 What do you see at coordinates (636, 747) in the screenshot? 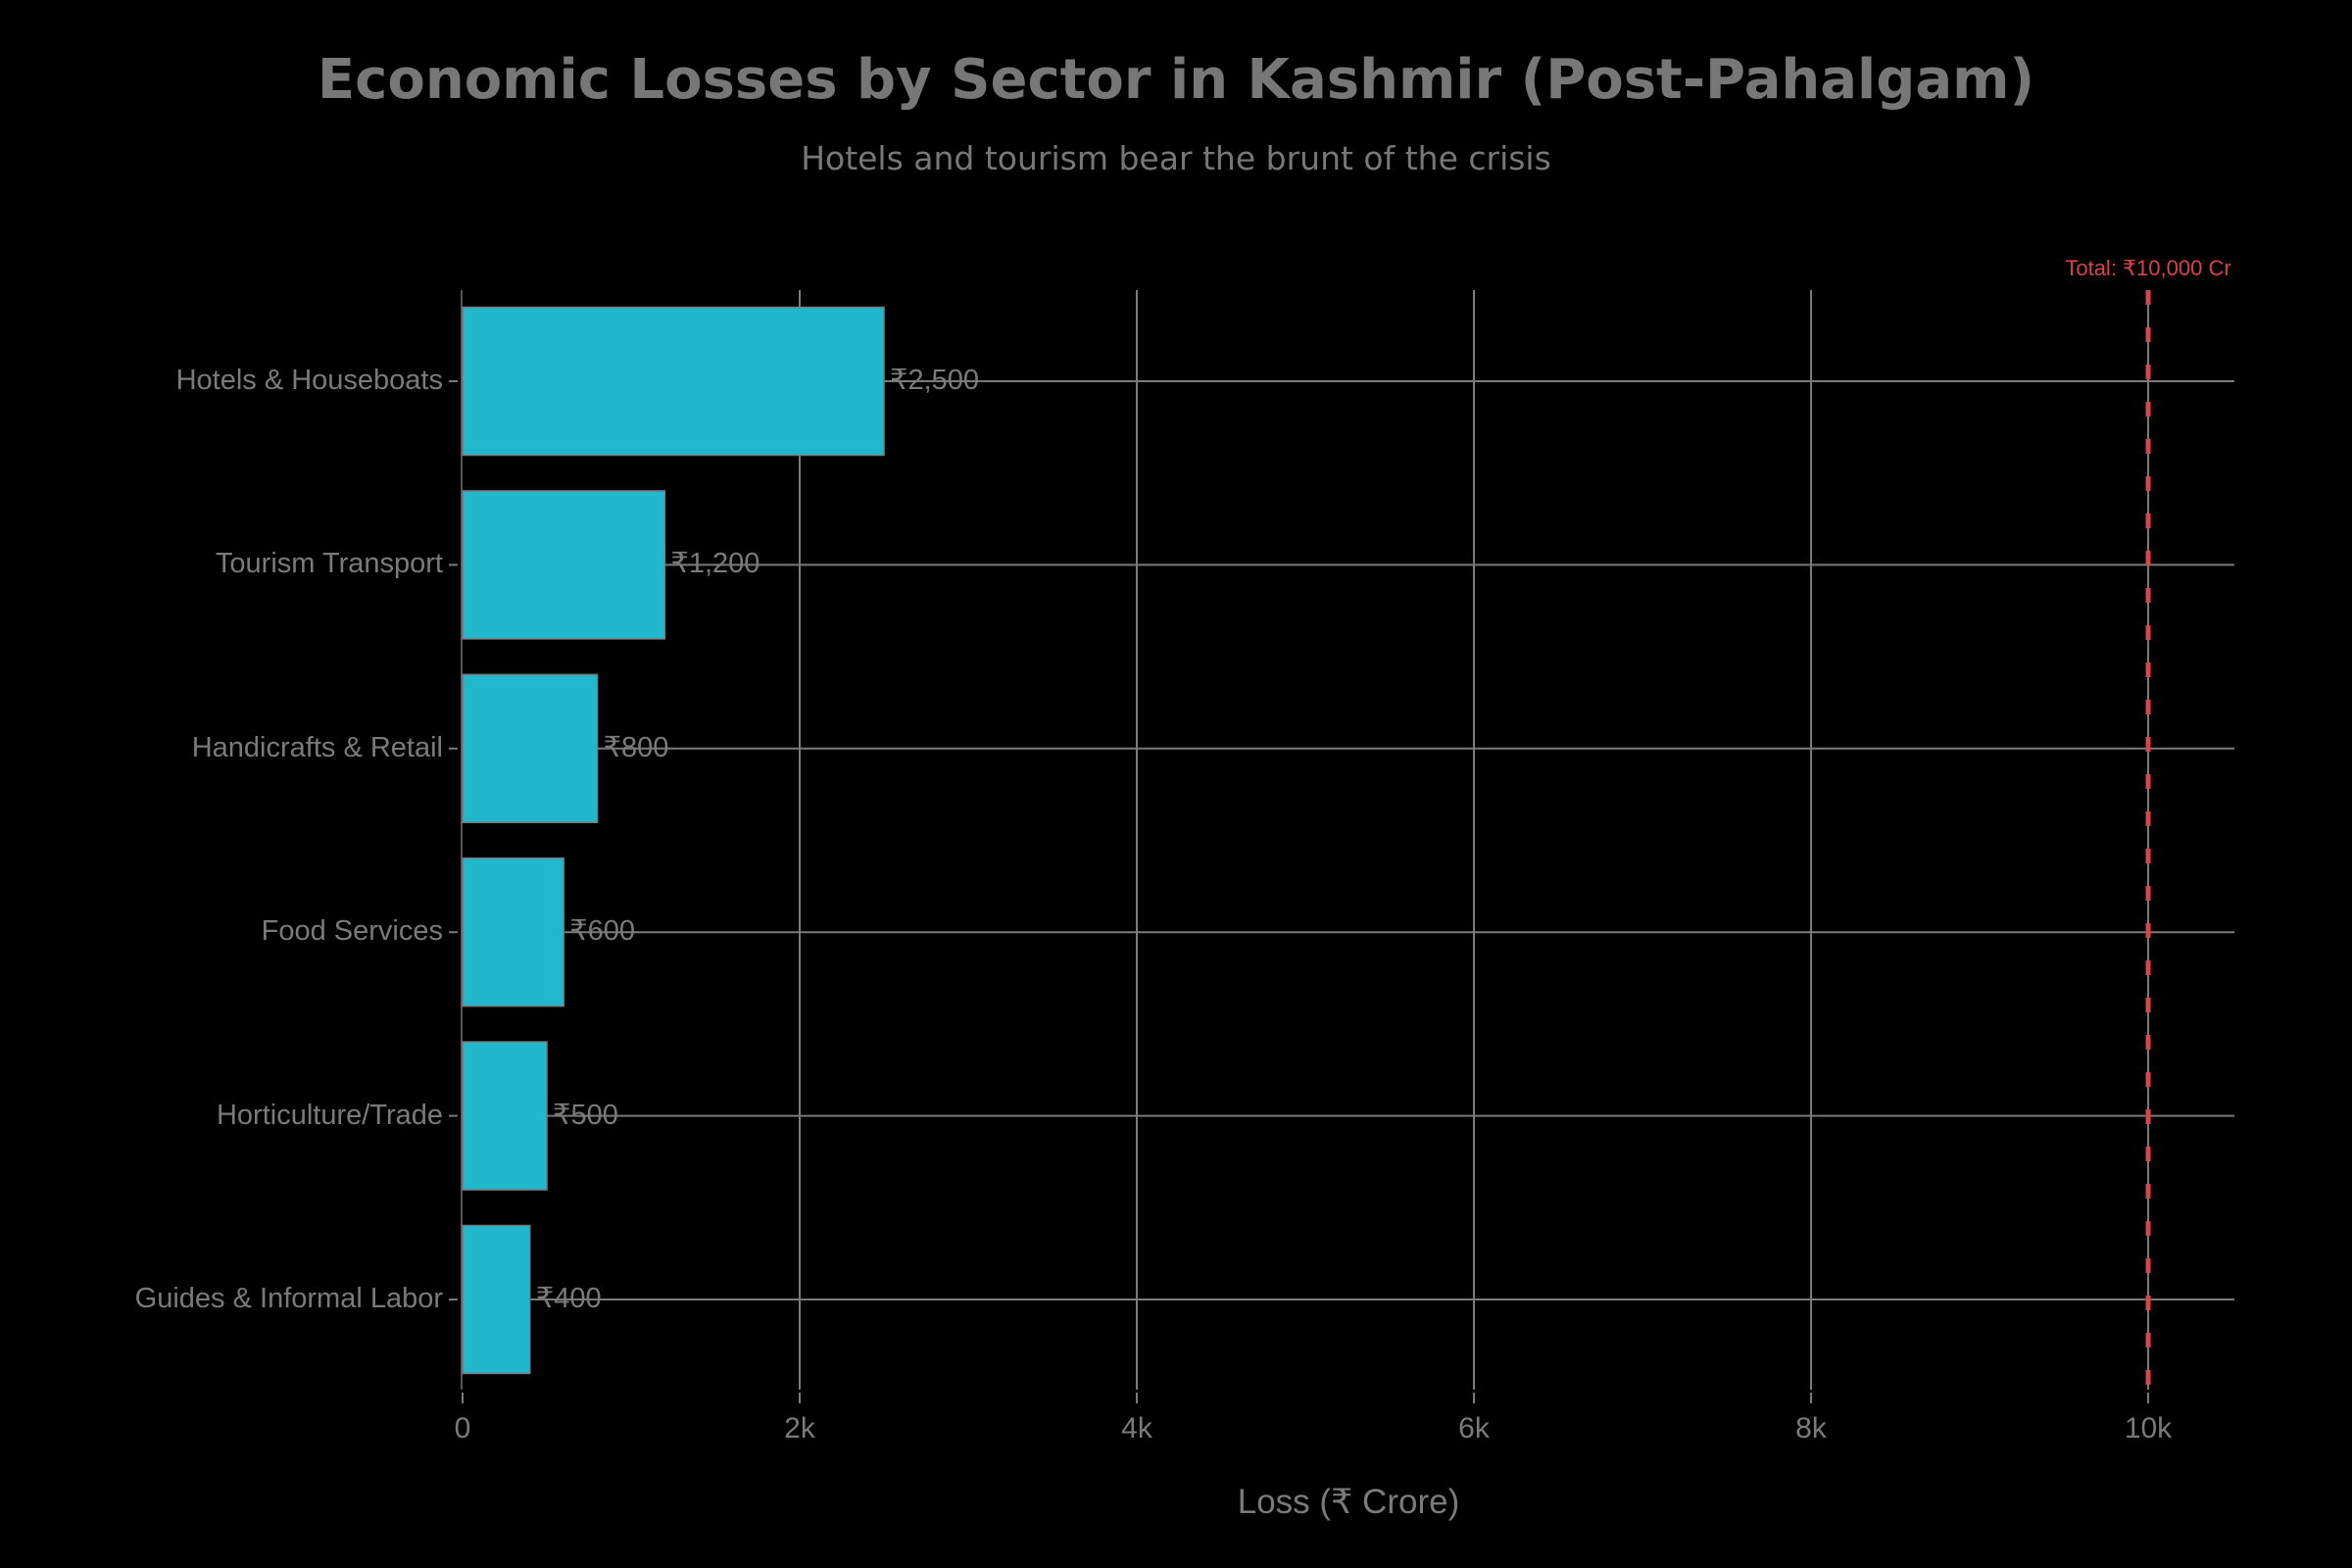
I see `value-label: ₹800` at bounding box center [636, 747].